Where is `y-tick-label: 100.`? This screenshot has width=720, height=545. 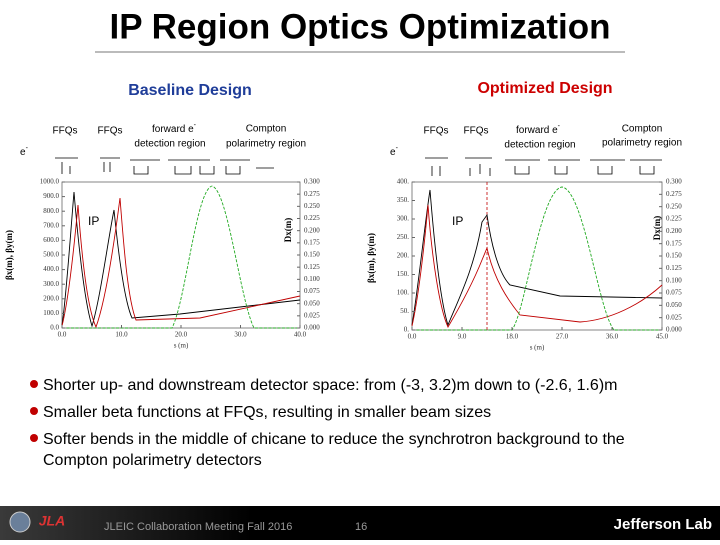
y-tick-label: 100. is located at coordinates (403, 293).